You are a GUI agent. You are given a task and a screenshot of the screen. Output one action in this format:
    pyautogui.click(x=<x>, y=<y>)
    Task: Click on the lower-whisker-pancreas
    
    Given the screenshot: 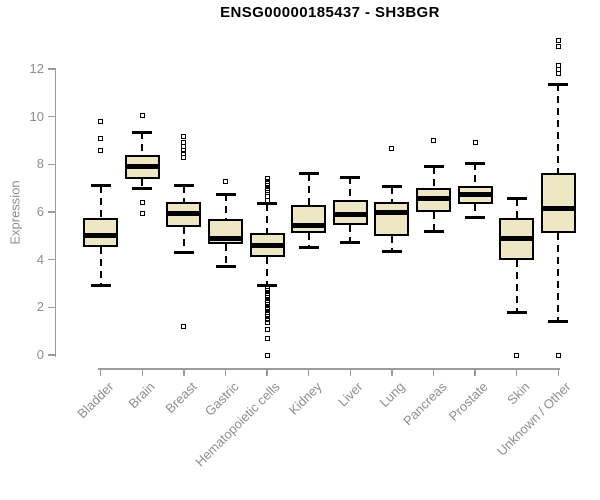 What is the action you would take?
    pyautogui.click(x=433, y=222)
    